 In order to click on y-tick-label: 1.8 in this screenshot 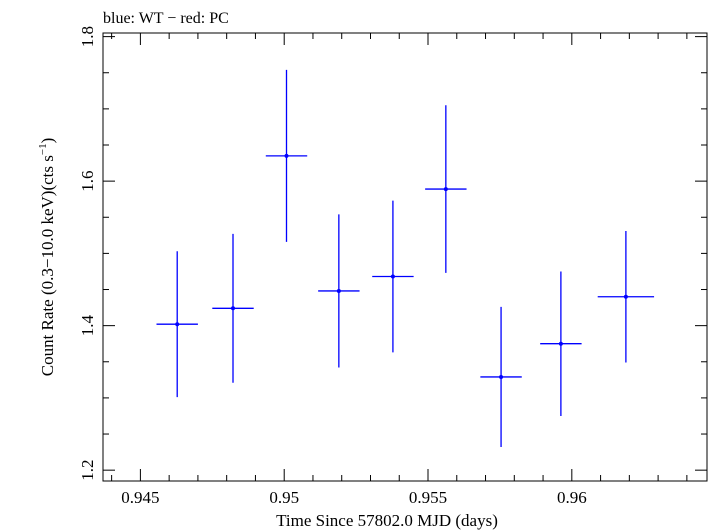, I will do `click(87, 36)`.